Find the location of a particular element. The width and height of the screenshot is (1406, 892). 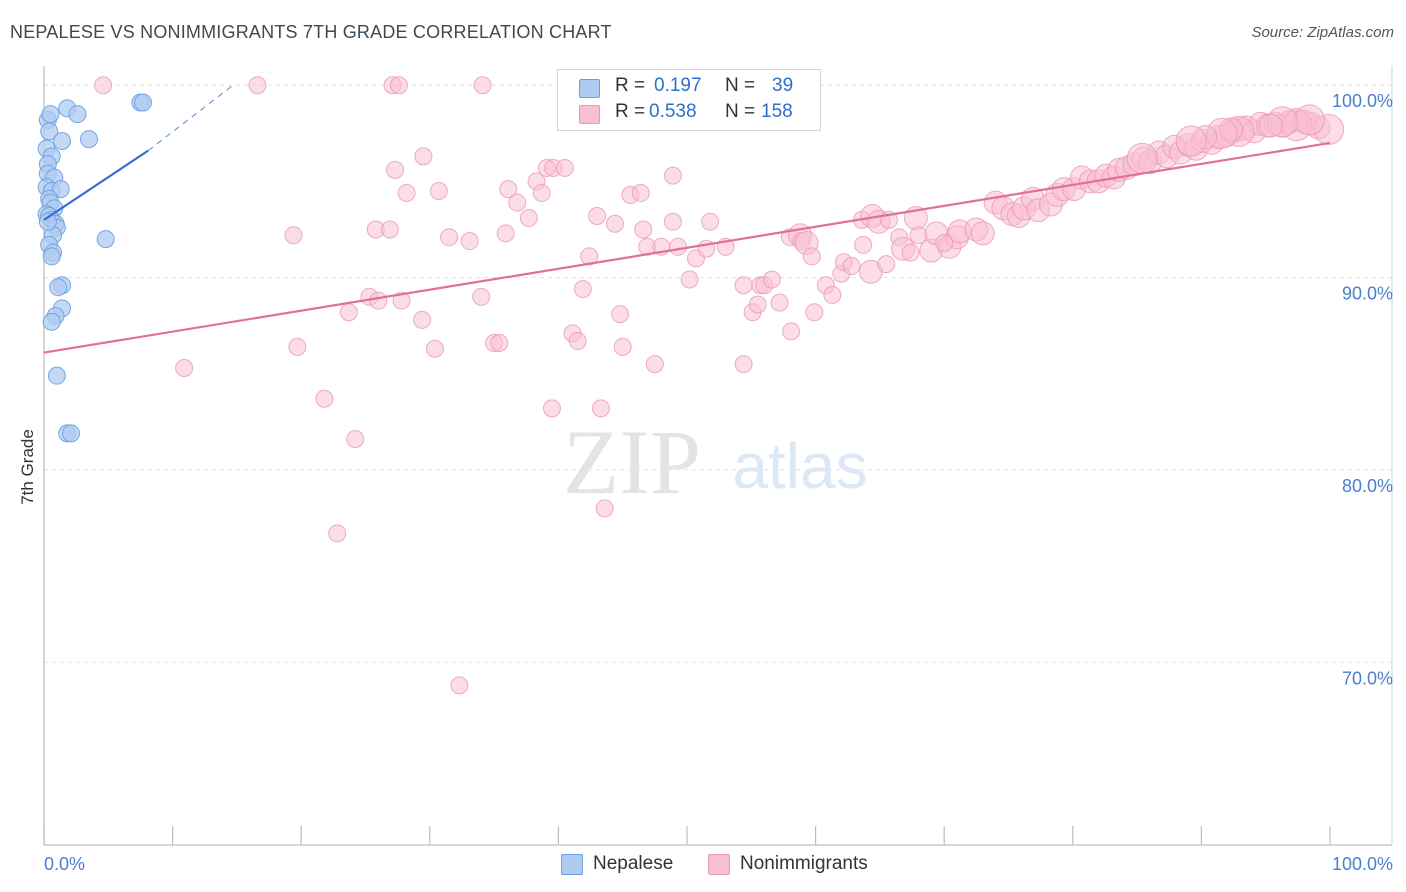

y-tick-label: 80.0% is located at coordinates (1367, 486).